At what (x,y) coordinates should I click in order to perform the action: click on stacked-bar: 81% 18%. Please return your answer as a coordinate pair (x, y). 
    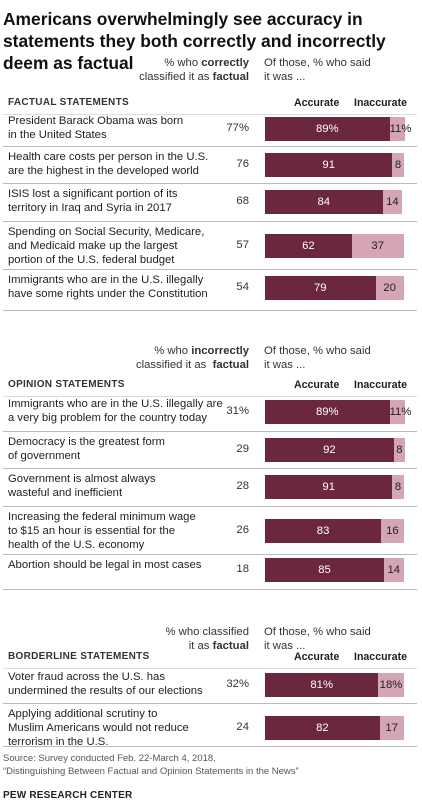
    Looking at the image, I should click on (335, 685).